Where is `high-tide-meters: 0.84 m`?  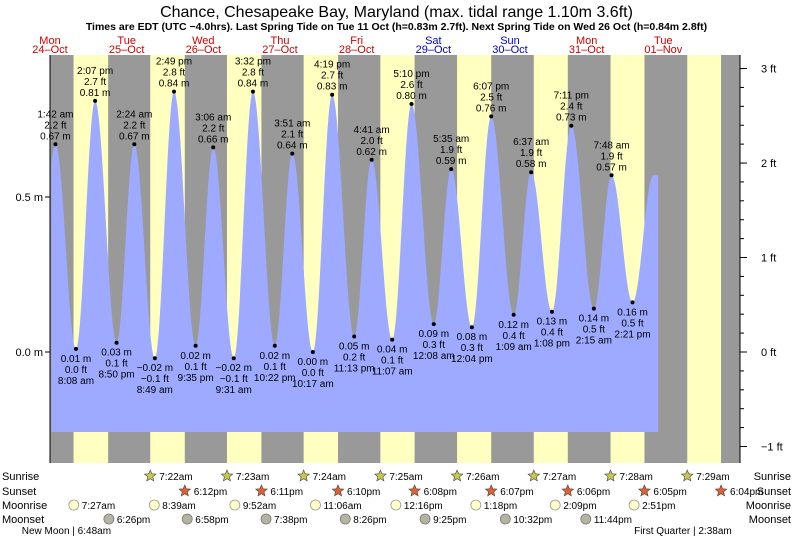
high-tide-meters: 0.84 m is located at coordinates (253, 84).